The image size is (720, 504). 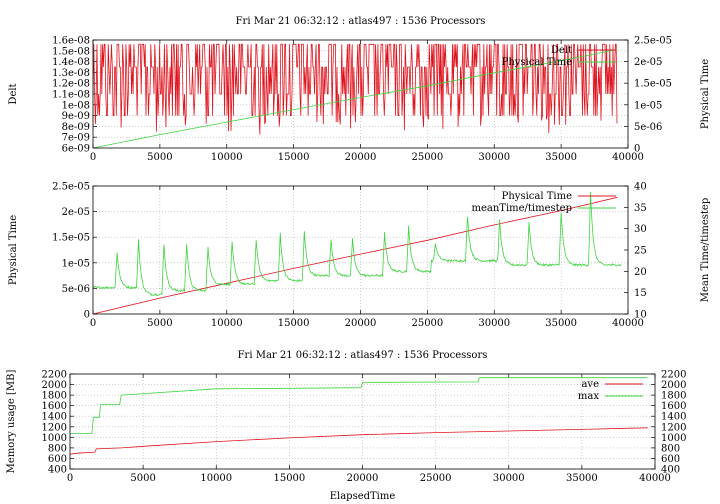 What do you see at coordinates (71, 84) in the screenshot?
I see `y-tick-label: 1.2e-08` at bounding box center [71, 84].